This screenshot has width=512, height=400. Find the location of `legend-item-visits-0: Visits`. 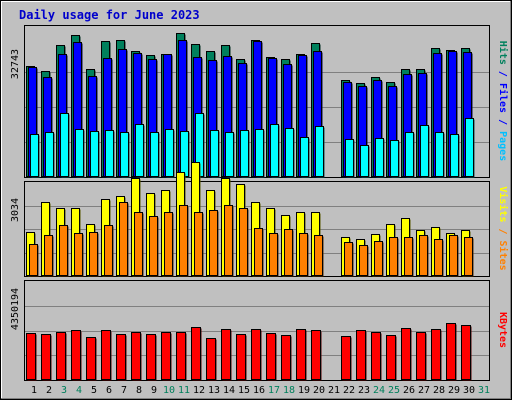

legend-item-visits-0: Visits is located at coordinates (503, 204).